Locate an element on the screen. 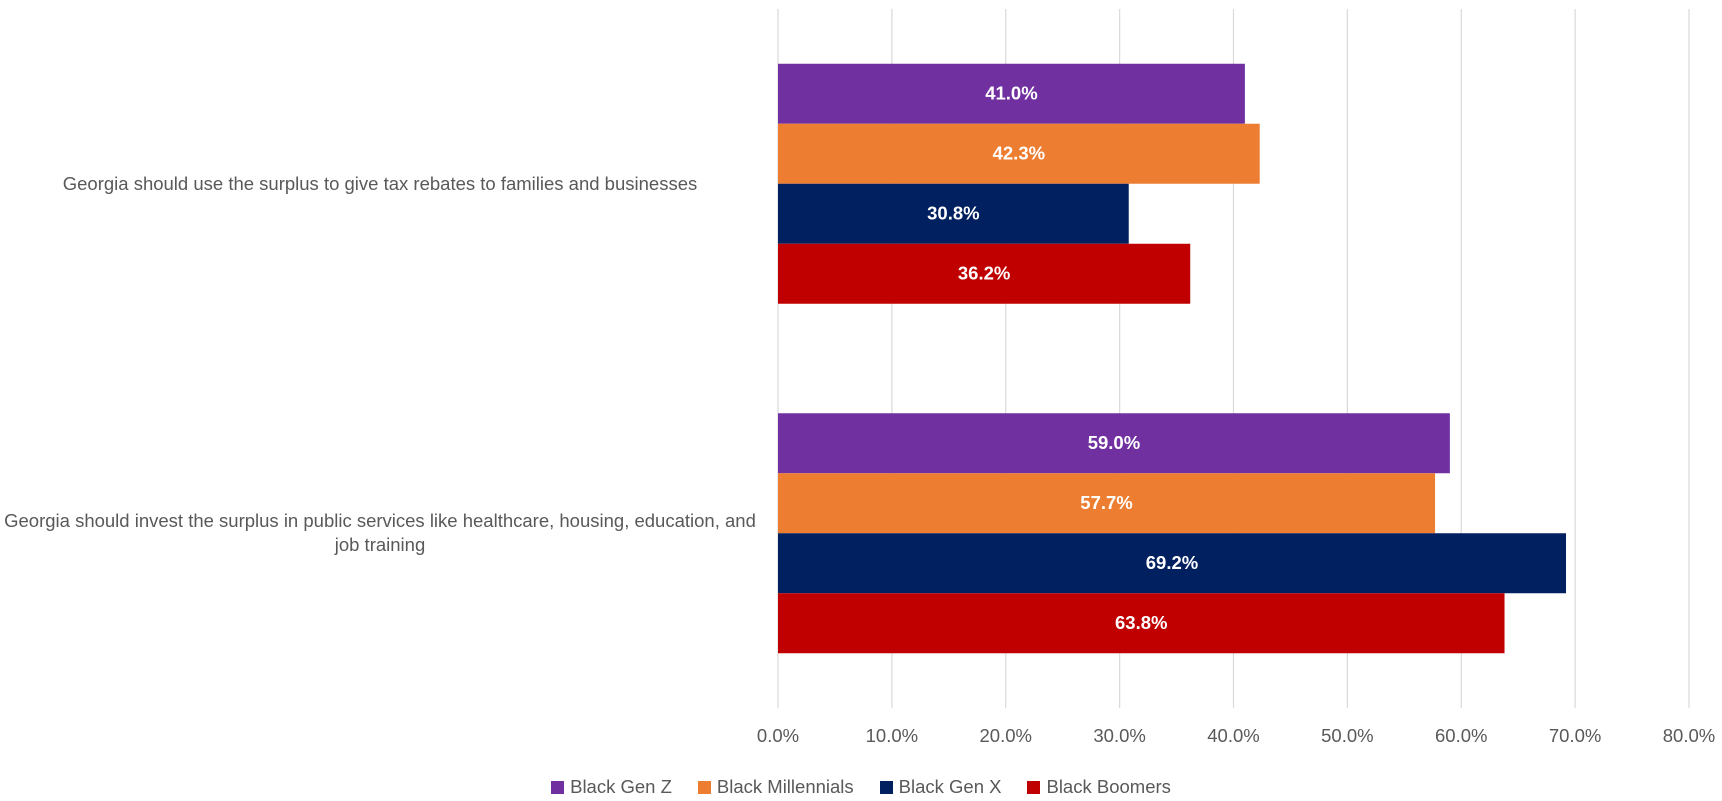 The image size is (1722, 801). value-label: 57.7% is located at coordinates (1106, 502).